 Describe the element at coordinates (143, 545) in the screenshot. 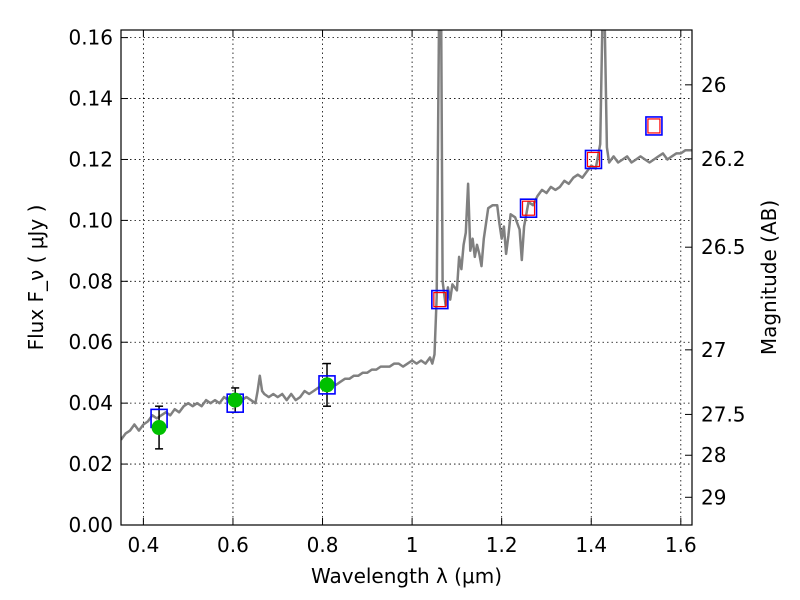

I see `x-tick-label: 0.4` at that location.